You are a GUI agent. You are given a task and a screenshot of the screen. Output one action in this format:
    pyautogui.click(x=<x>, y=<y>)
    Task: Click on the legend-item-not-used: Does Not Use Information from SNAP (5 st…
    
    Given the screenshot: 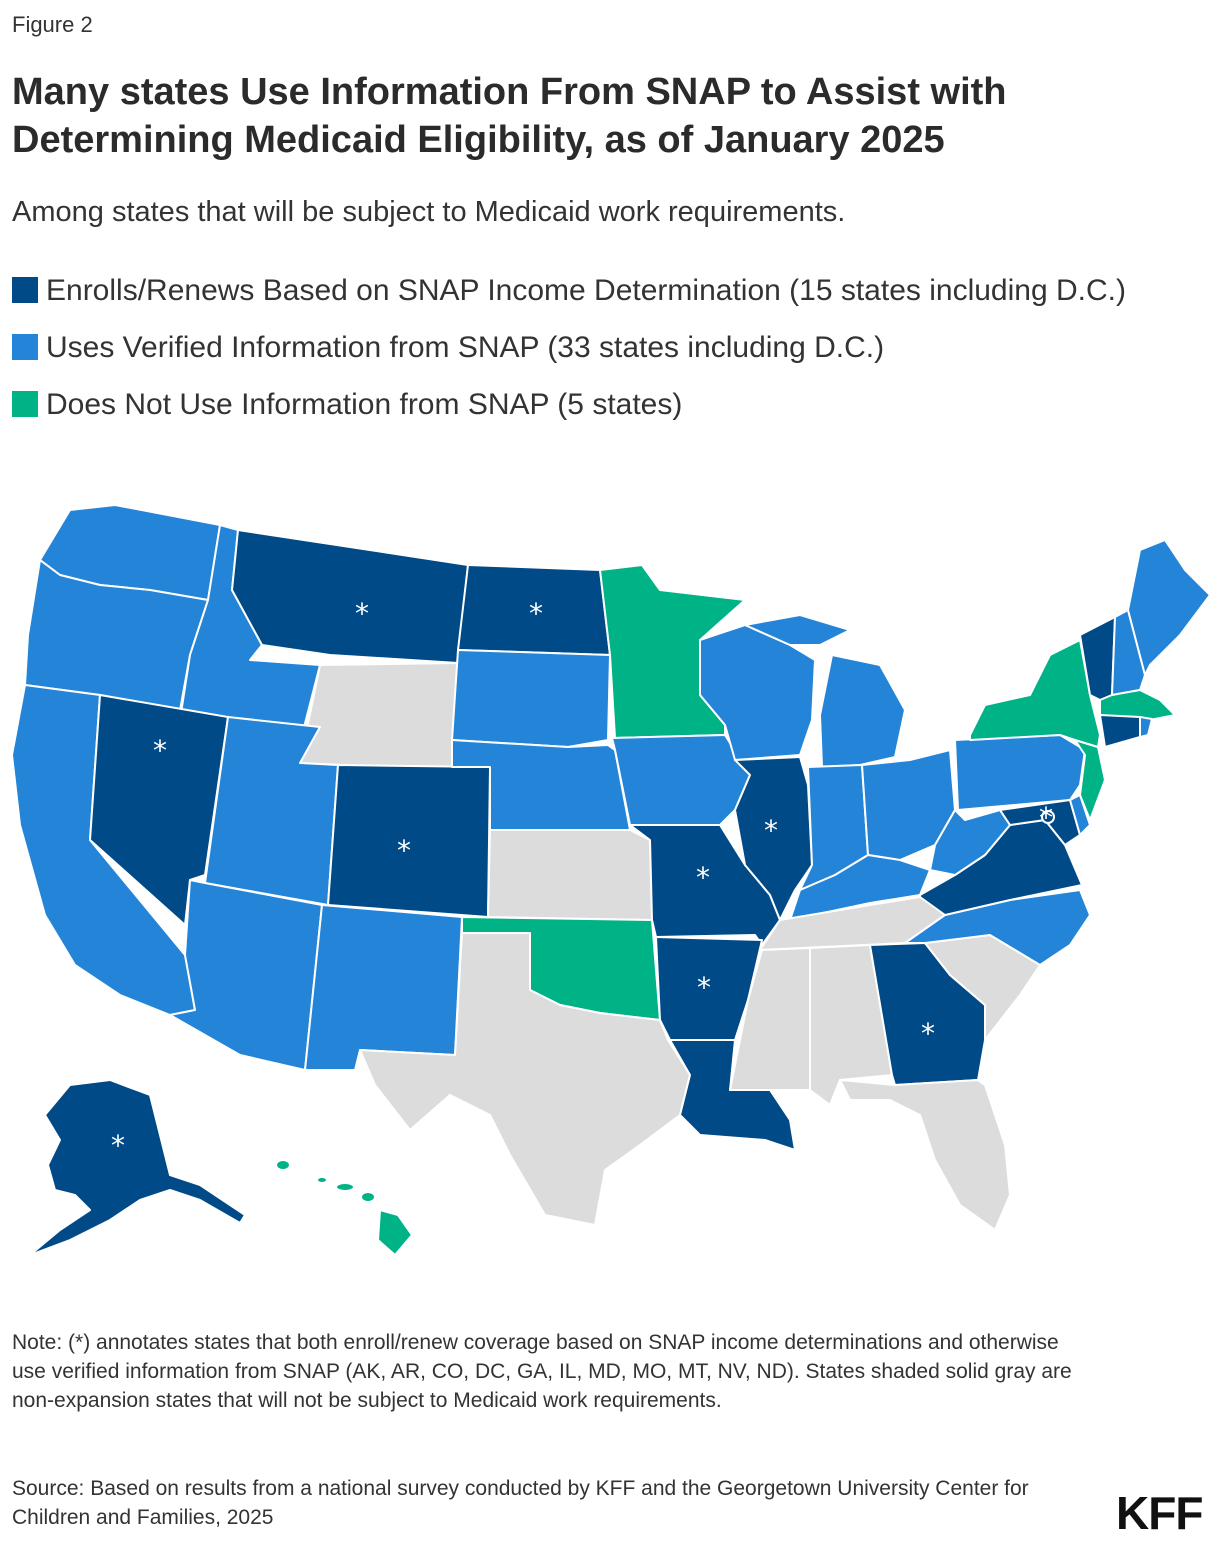 What is the action you would take?
    pyautogui.click(x=607, y=404)
    